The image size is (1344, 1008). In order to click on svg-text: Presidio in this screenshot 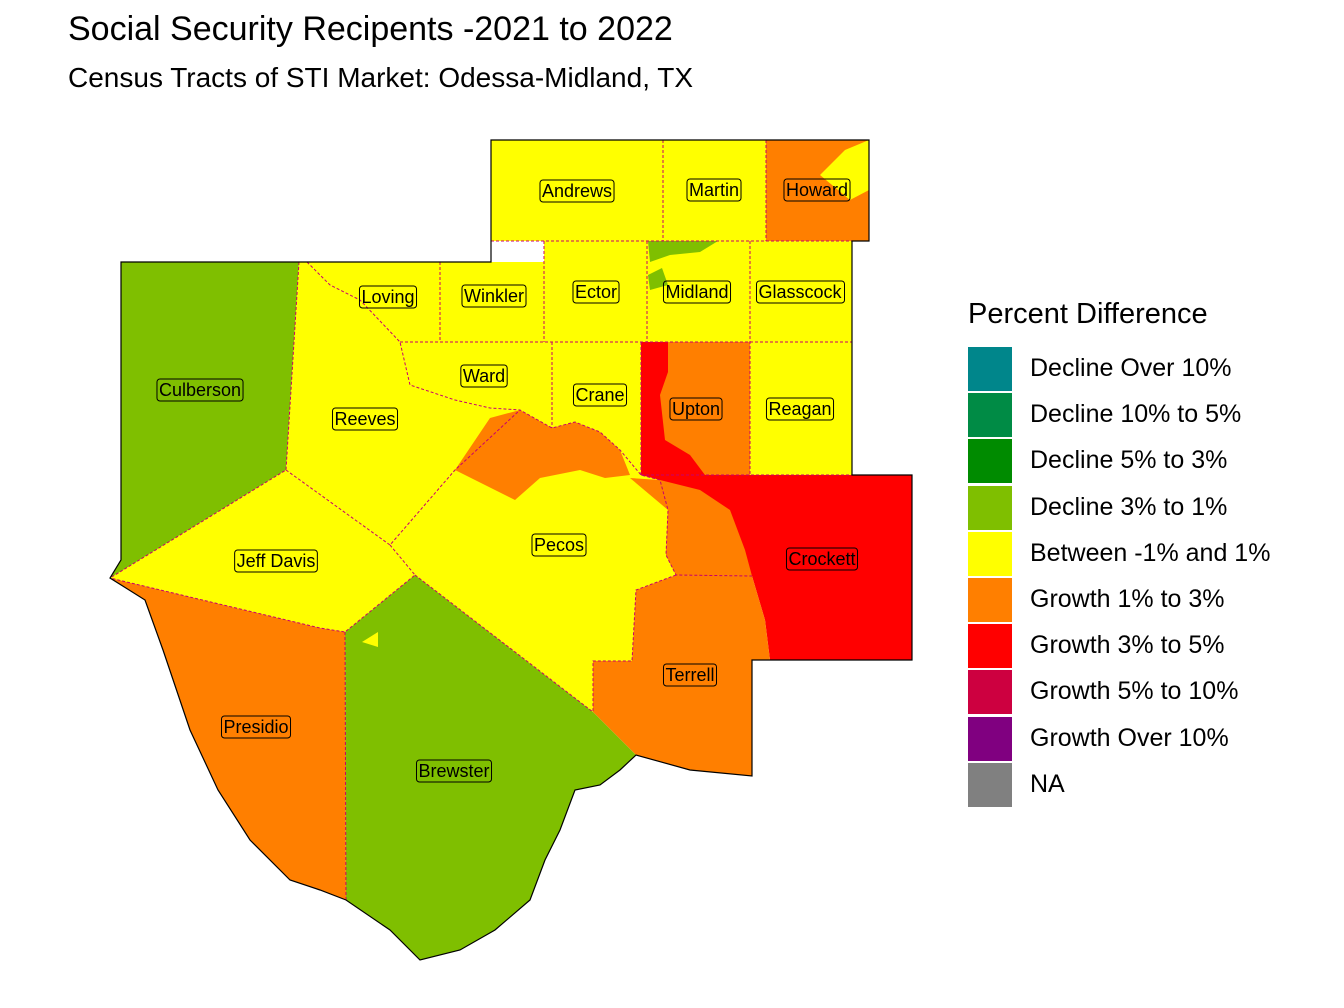, I will do `click(255, 727)`.